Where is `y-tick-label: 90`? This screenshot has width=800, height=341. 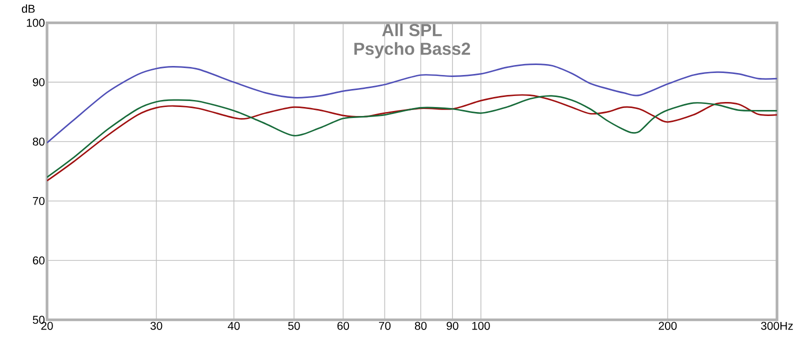
y-tick-label: 90 is located at coordinates (38, 82).